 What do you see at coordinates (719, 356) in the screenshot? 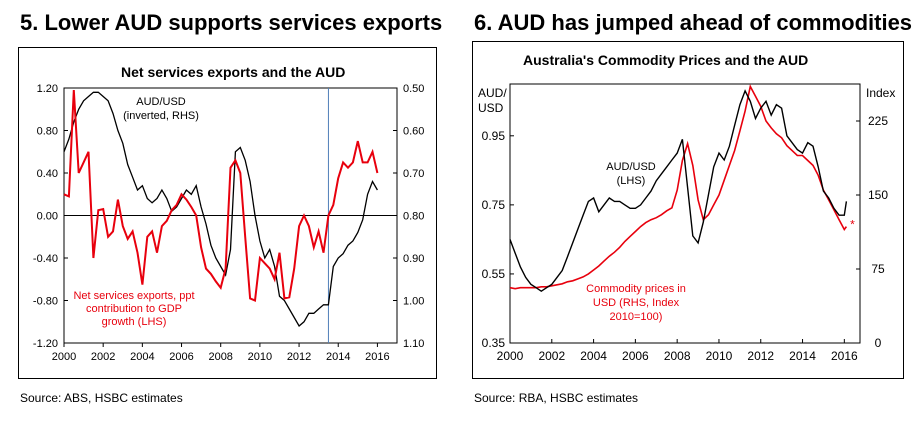
I see `chart-2-x-tick-label: 2010` at bounding box center [719, 356].